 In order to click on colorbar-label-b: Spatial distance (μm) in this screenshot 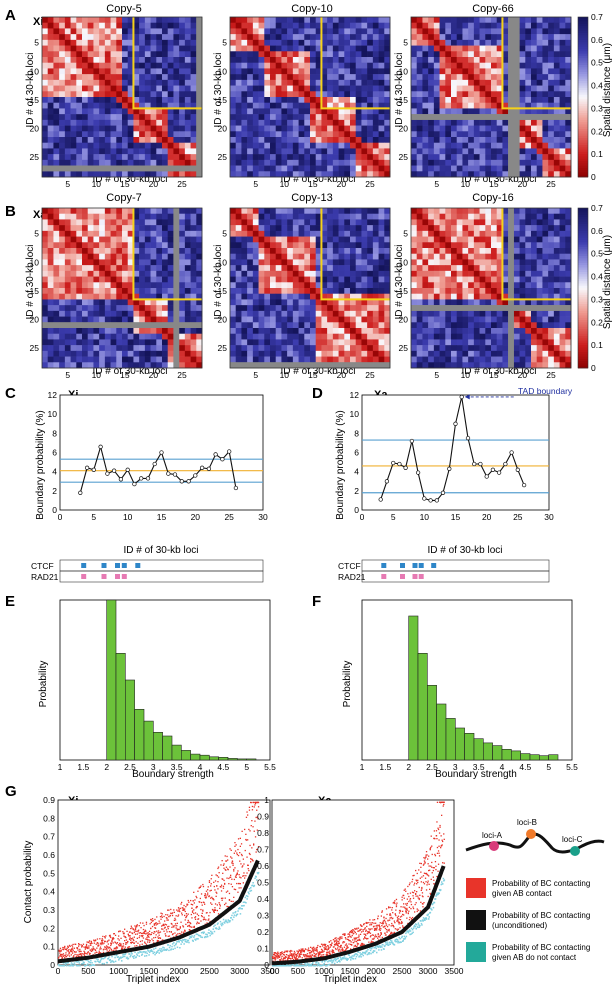, I will do `click(607, 282)`.